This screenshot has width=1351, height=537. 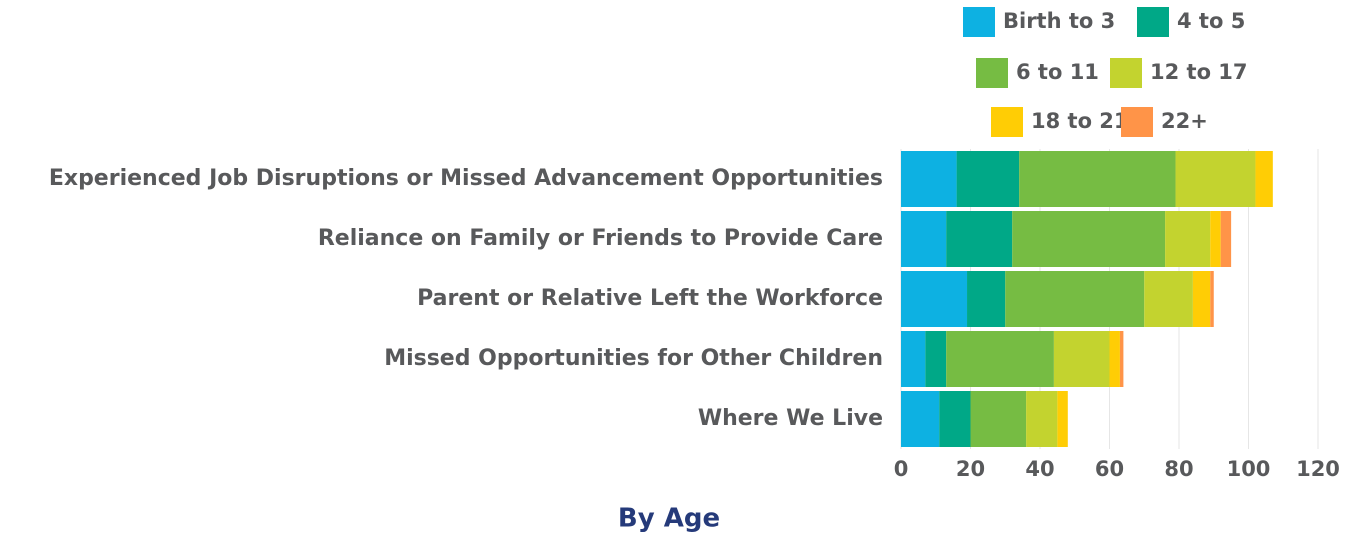 I want to click on legend-label: 22+, so click(x=1184, y=121).